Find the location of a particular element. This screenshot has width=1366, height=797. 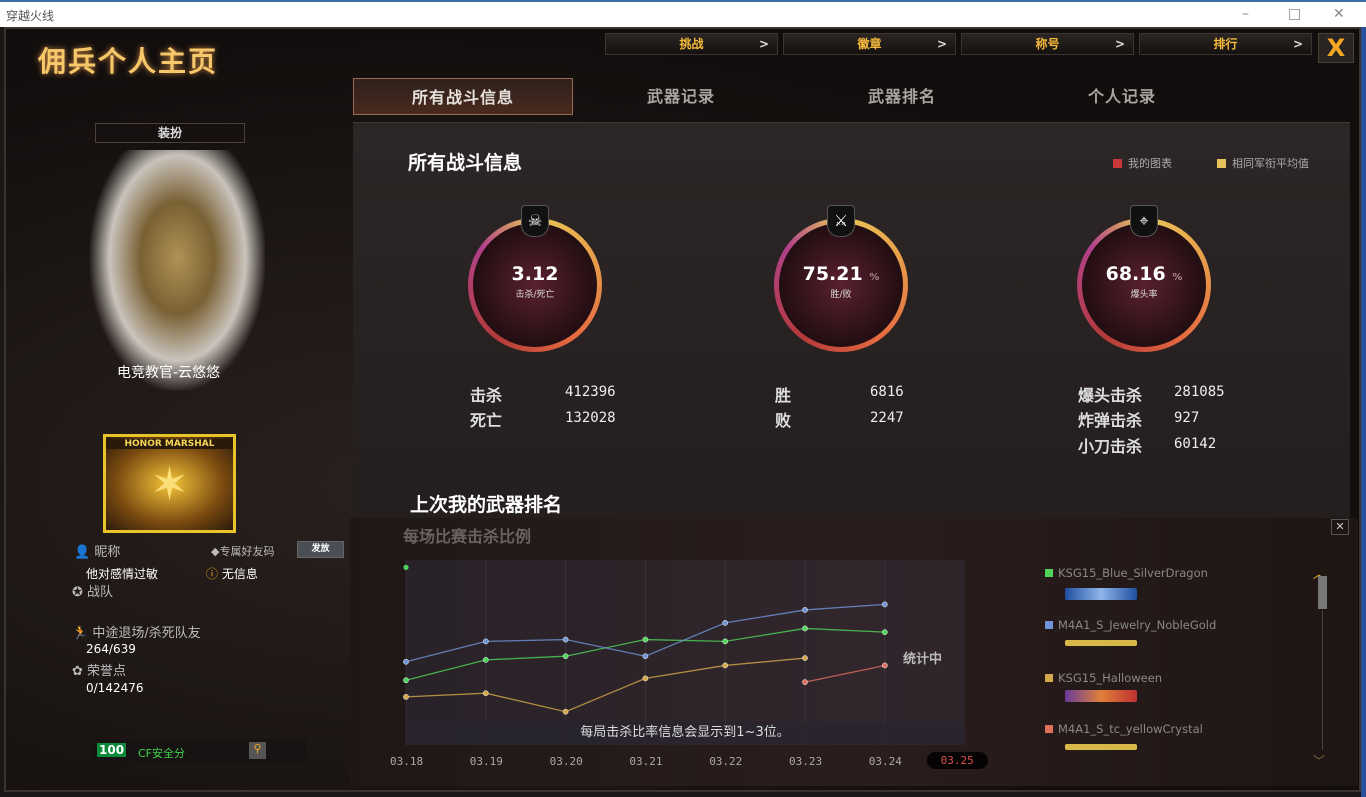

x-tick-label: 03.23 is located at coordinates (806, 761).